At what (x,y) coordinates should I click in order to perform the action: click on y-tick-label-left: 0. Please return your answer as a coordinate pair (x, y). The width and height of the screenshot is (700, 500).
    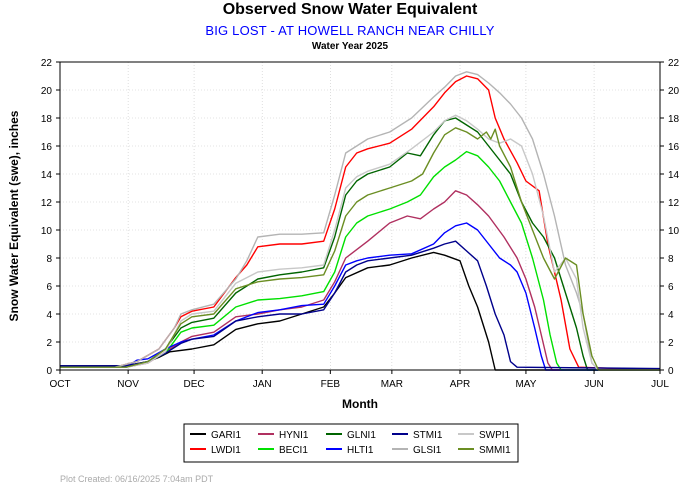
    Looking at the image, I should click on (49, 371).